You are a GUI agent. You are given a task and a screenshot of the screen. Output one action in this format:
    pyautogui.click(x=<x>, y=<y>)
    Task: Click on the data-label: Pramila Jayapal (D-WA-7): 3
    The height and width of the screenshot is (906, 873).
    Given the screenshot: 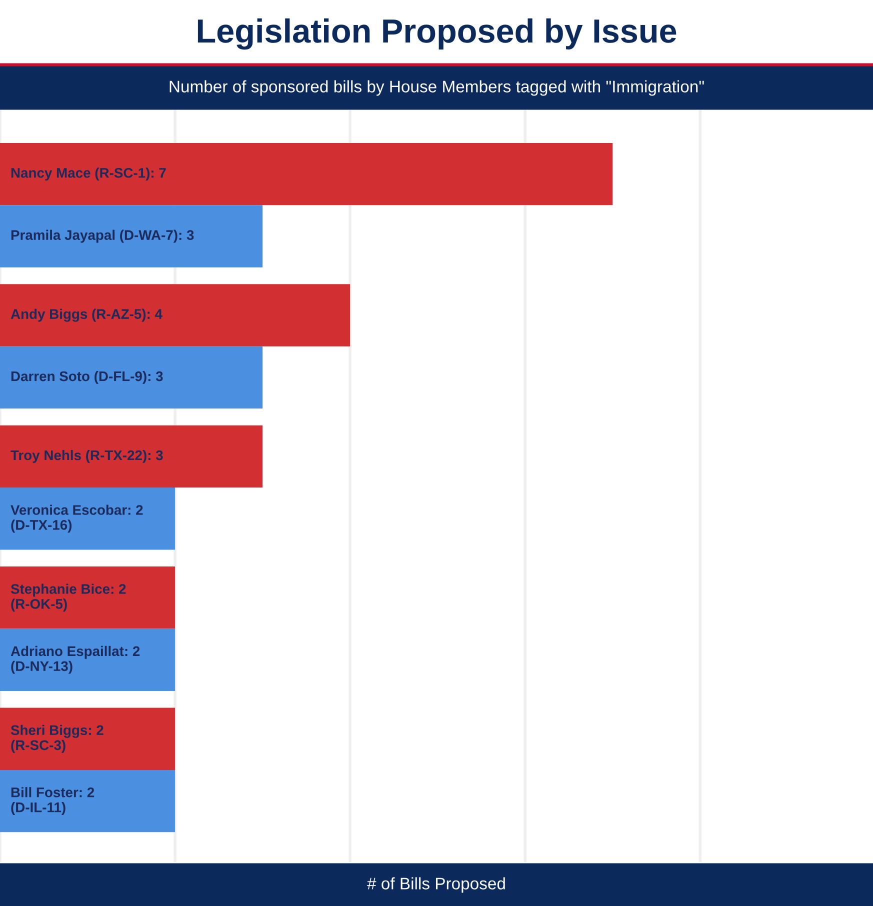 What is the action you would take?
    pyautogui.click(x=102, y=236)
    